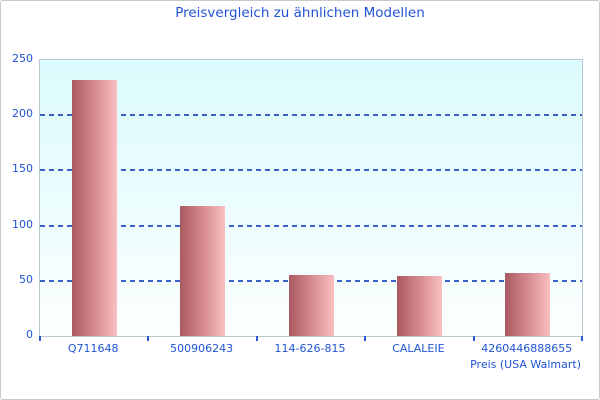 Image resolution: width=600 pixels, height=400 pixels. What do you see at coordinates (310, 348) in the screenshot?
I see `x-tick-label-114-626-815: 114-626-815` at bounding box center [310, 348].